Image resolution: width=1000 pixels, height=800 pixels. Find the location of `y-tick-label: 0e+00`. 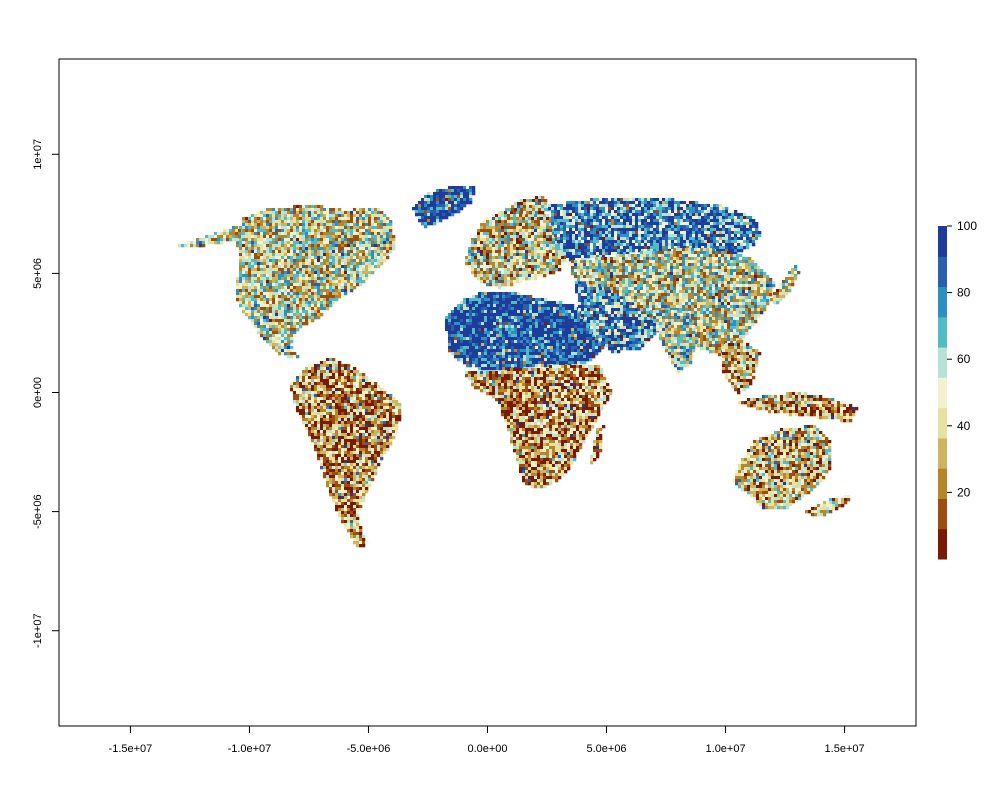

y-tick-label: 0e+00 is located at coordinates (38, 392).